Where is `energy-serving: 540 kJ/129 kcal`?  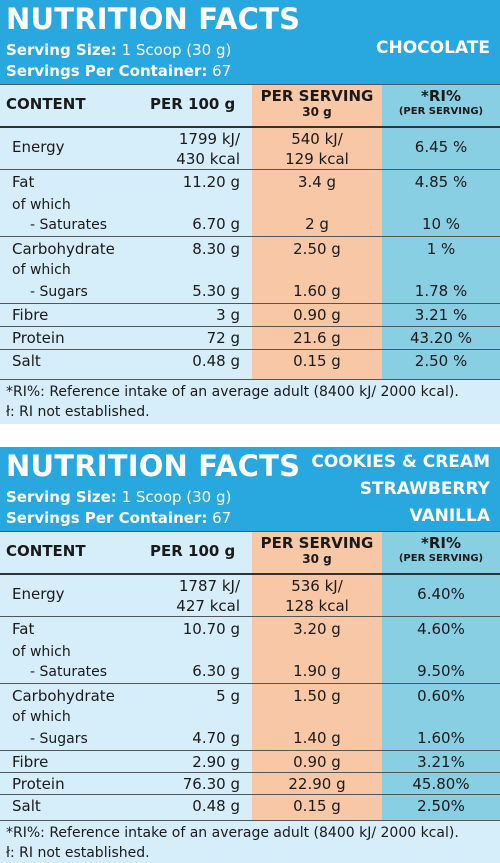
energy-serving: 540 kJ/129 kcal is located at coordinates (317, 149).